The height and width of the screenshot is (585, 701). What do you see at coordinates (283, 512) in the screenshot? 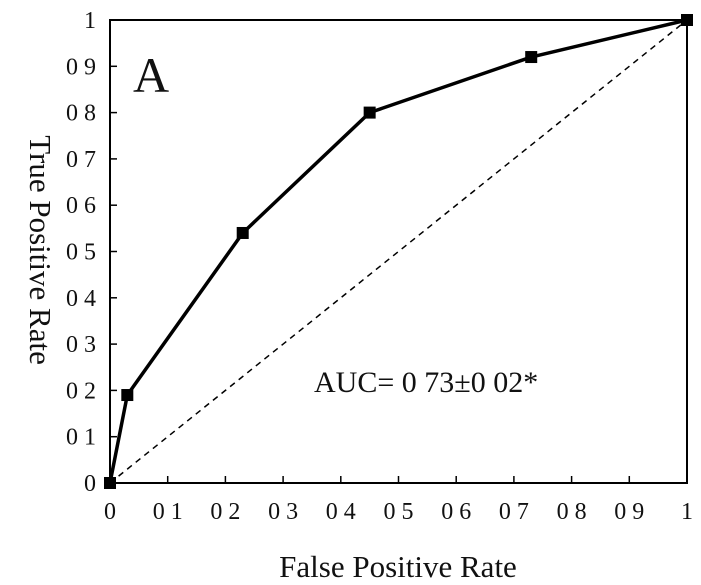
I see `x-tick-label-3: 0 3` at bounding box center [283, 512].